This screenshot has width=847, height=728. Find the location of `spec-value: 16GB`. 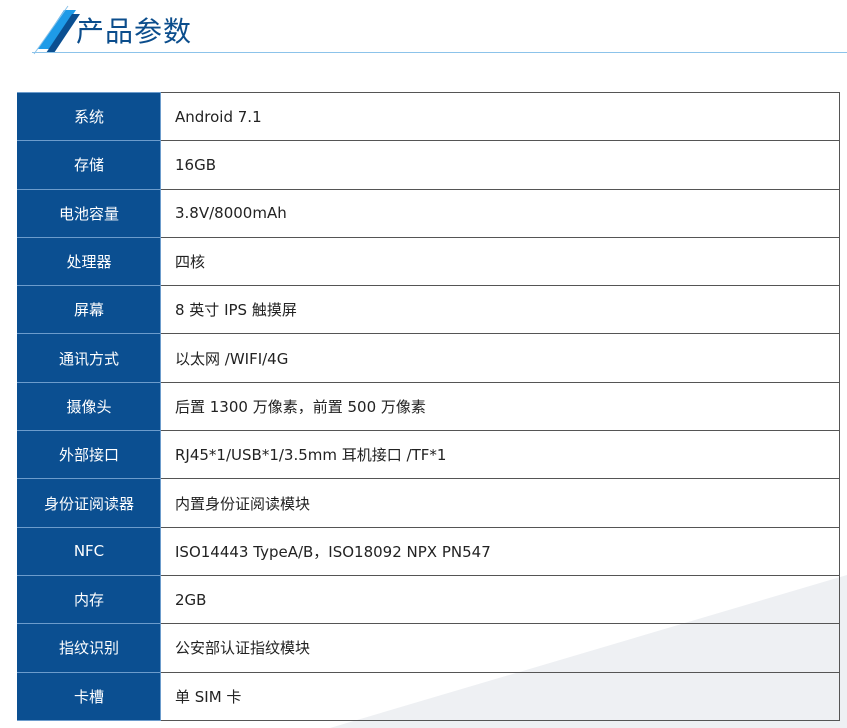

spec-value: 16GB is located at coordinates (500, 165).